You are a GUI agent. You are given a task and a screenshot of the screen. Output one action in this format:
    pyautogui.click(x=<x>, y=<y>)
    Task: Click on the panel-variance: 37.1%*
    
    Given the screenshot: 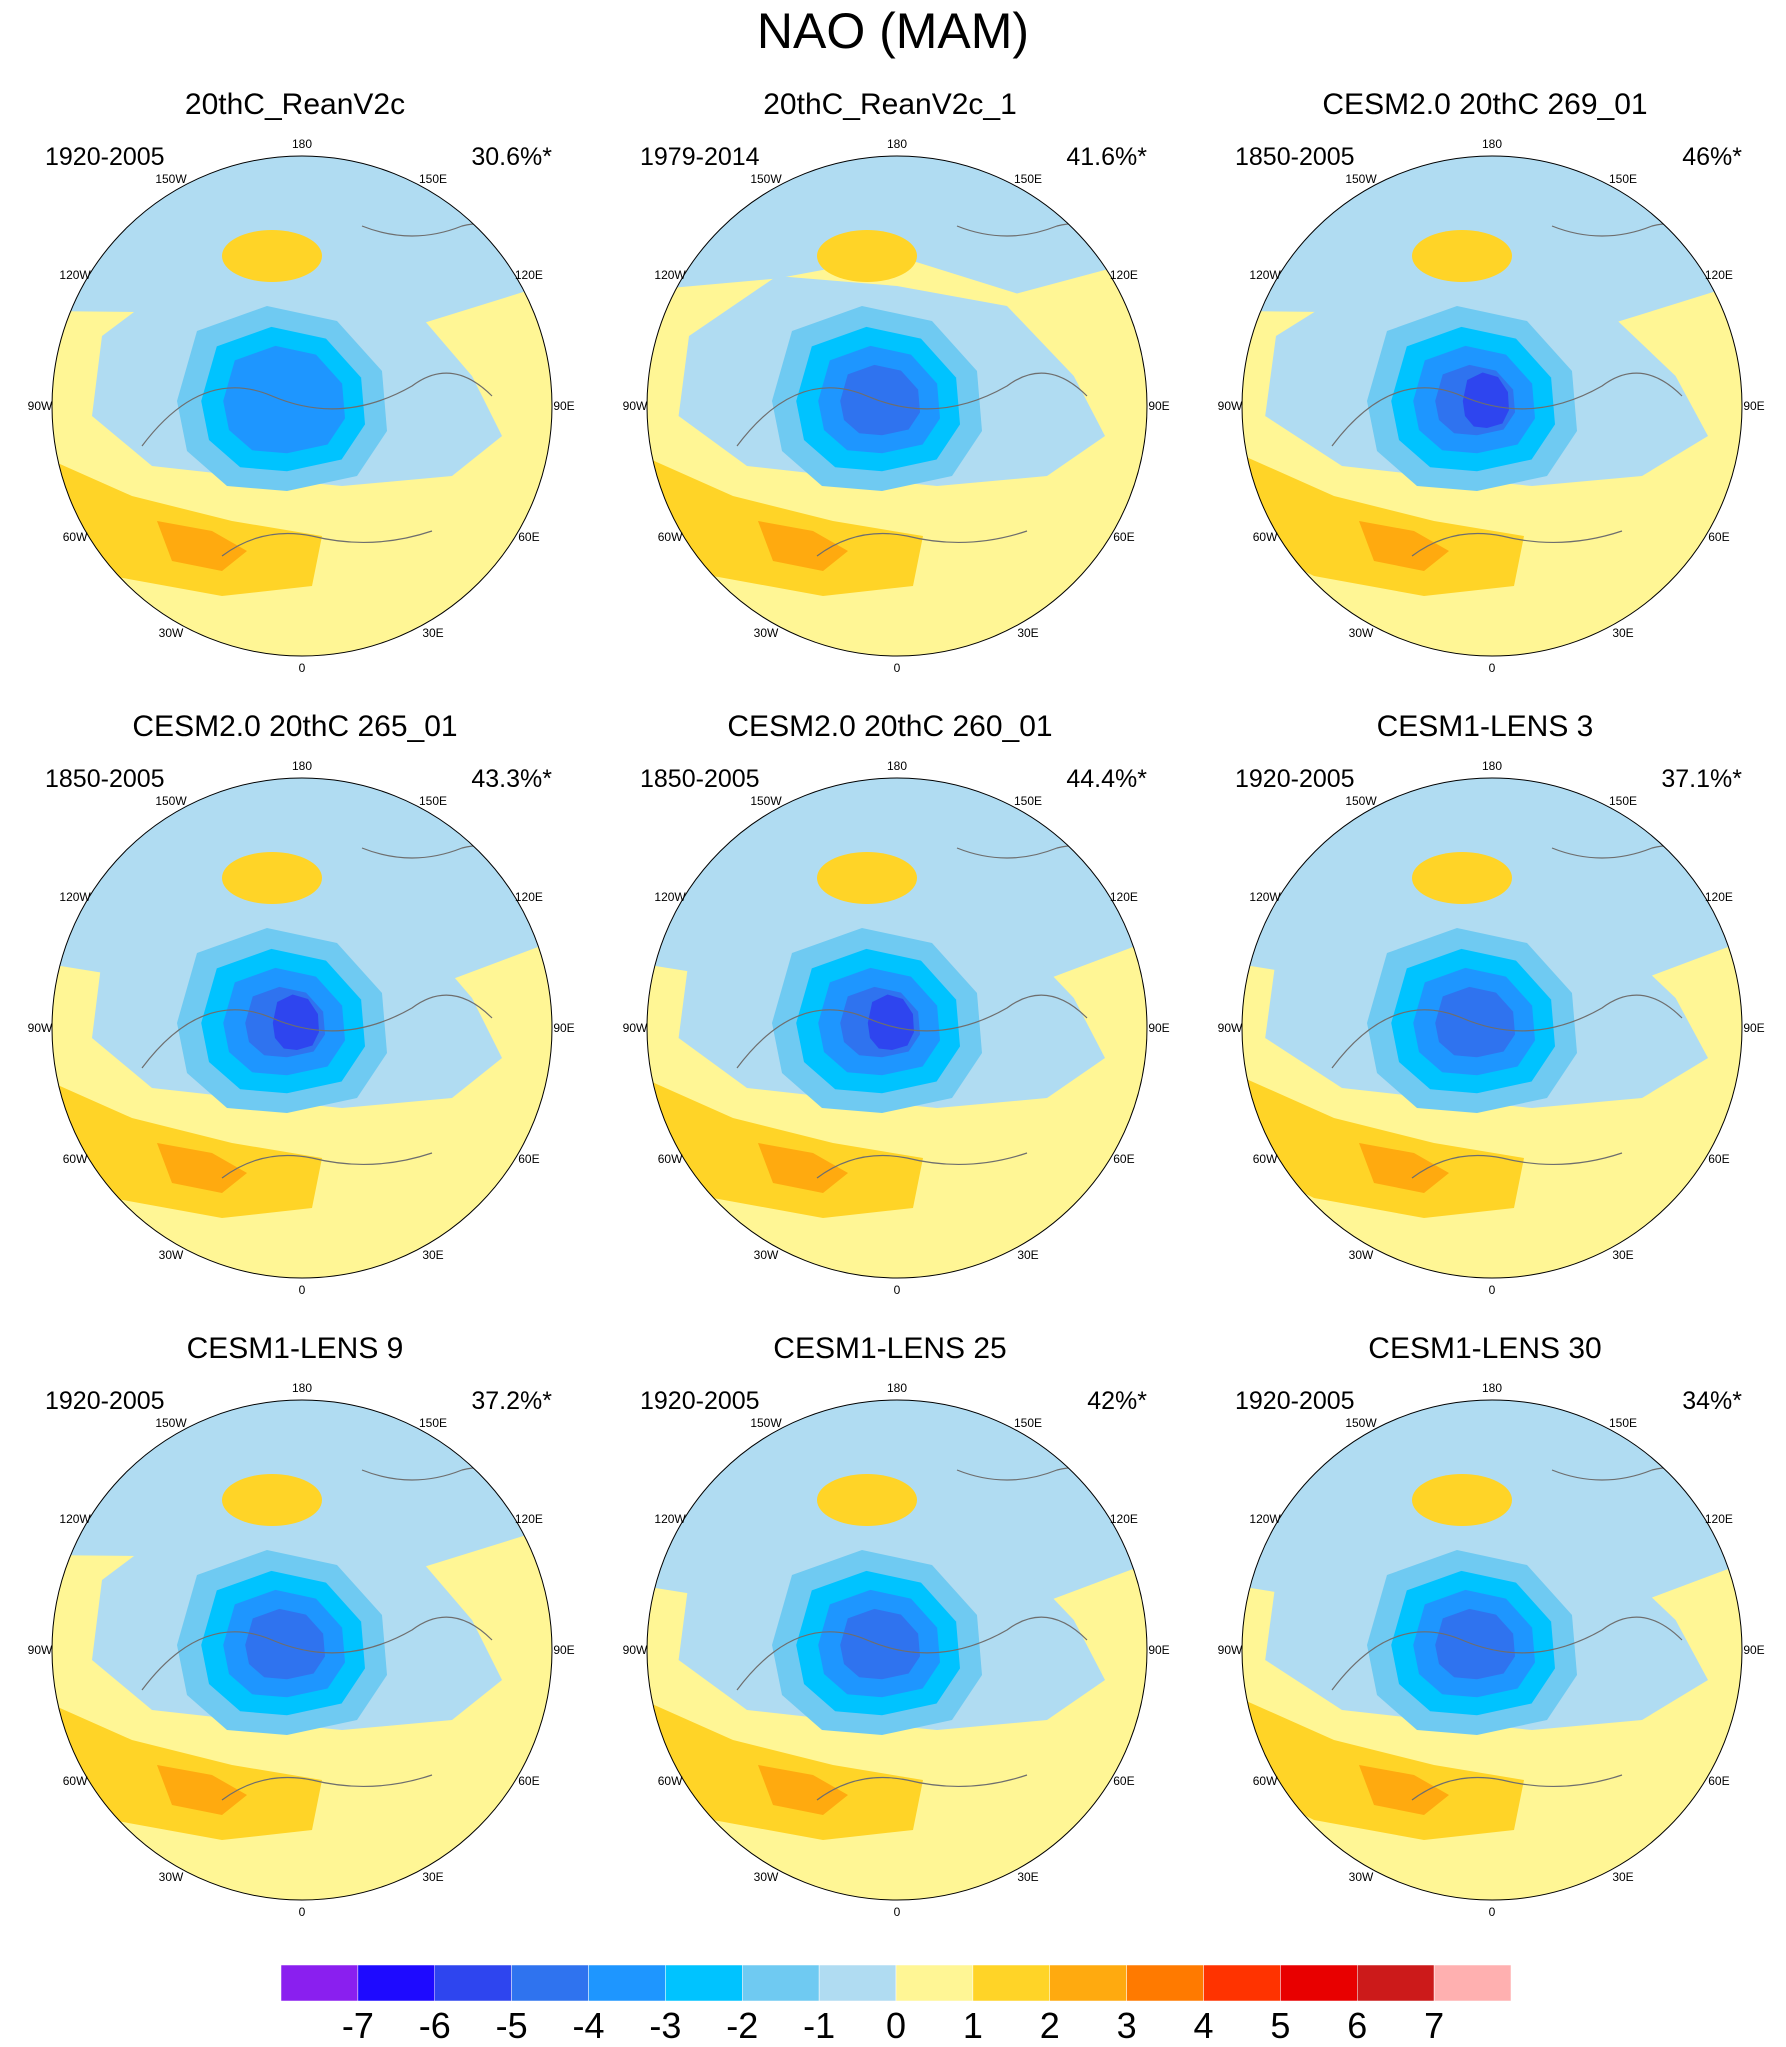 What is the action you would take?
    pyautogui.click(x=1701, y=779)
    